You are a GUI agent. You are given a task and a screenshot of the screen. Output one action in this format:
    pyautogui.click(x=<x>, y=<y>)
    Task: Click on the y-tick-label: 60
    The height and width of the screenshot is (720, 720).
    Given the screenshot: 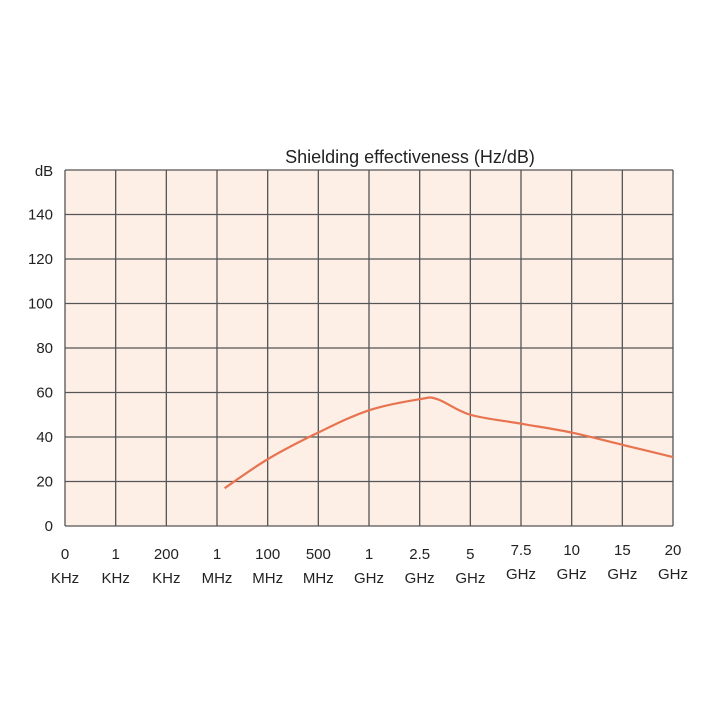 What is the action you would take?
    pyautogui.click(x=44, y=393)
    